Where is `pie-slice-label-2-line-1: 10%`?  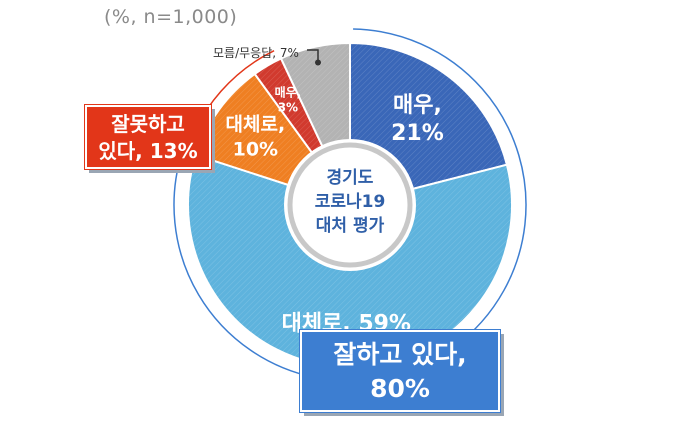 pie-slice-label-2-line-1: 10% is located at coordinates (255, 149).